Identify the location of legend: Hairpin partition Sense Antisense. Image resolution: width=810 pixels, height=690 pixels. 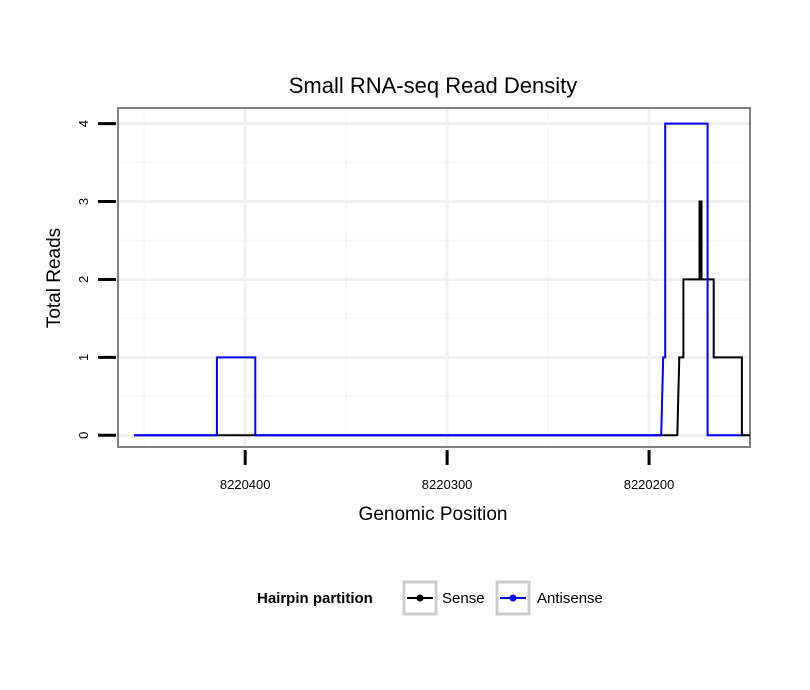
(430, 598).